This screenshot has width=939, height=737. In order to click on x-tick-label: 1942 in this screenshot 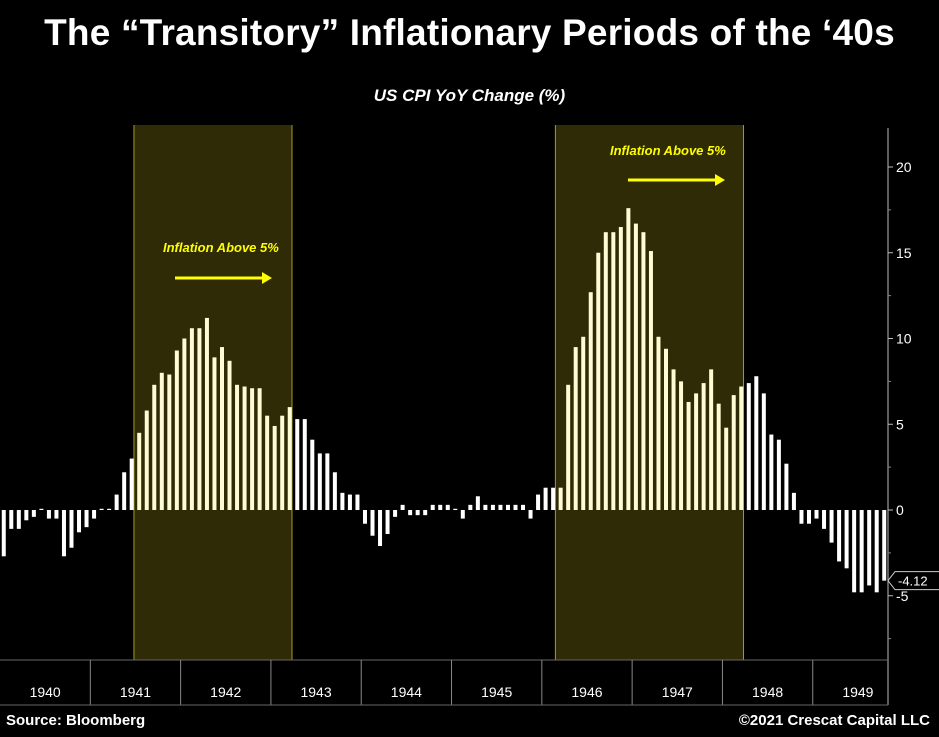, I will do `click(225, 692)`.